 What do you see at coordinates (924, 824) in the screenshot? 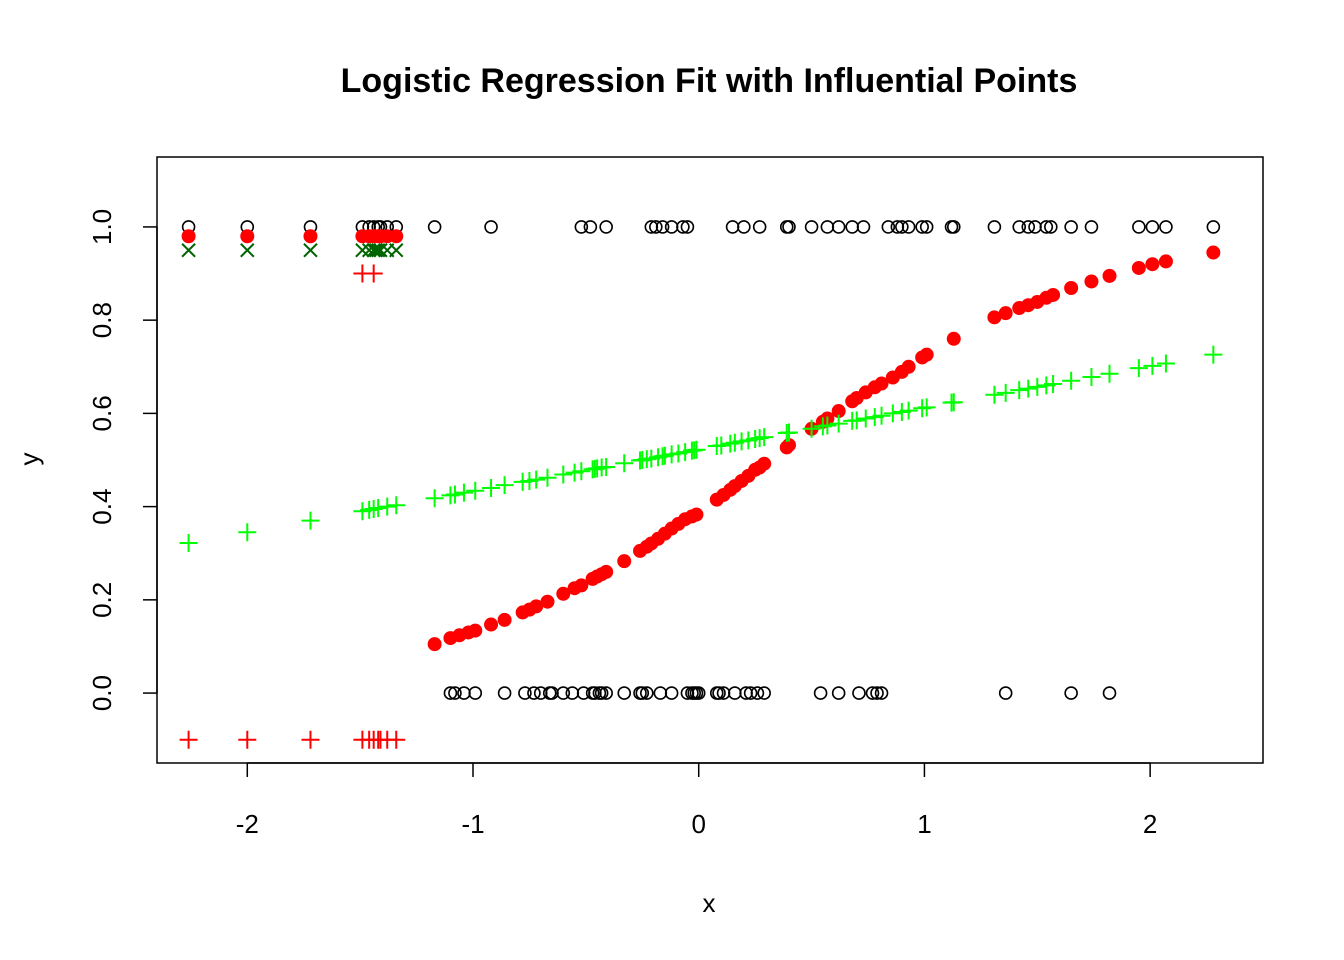
I see `x-tick-label: 1` at bounding box center [924, 824].